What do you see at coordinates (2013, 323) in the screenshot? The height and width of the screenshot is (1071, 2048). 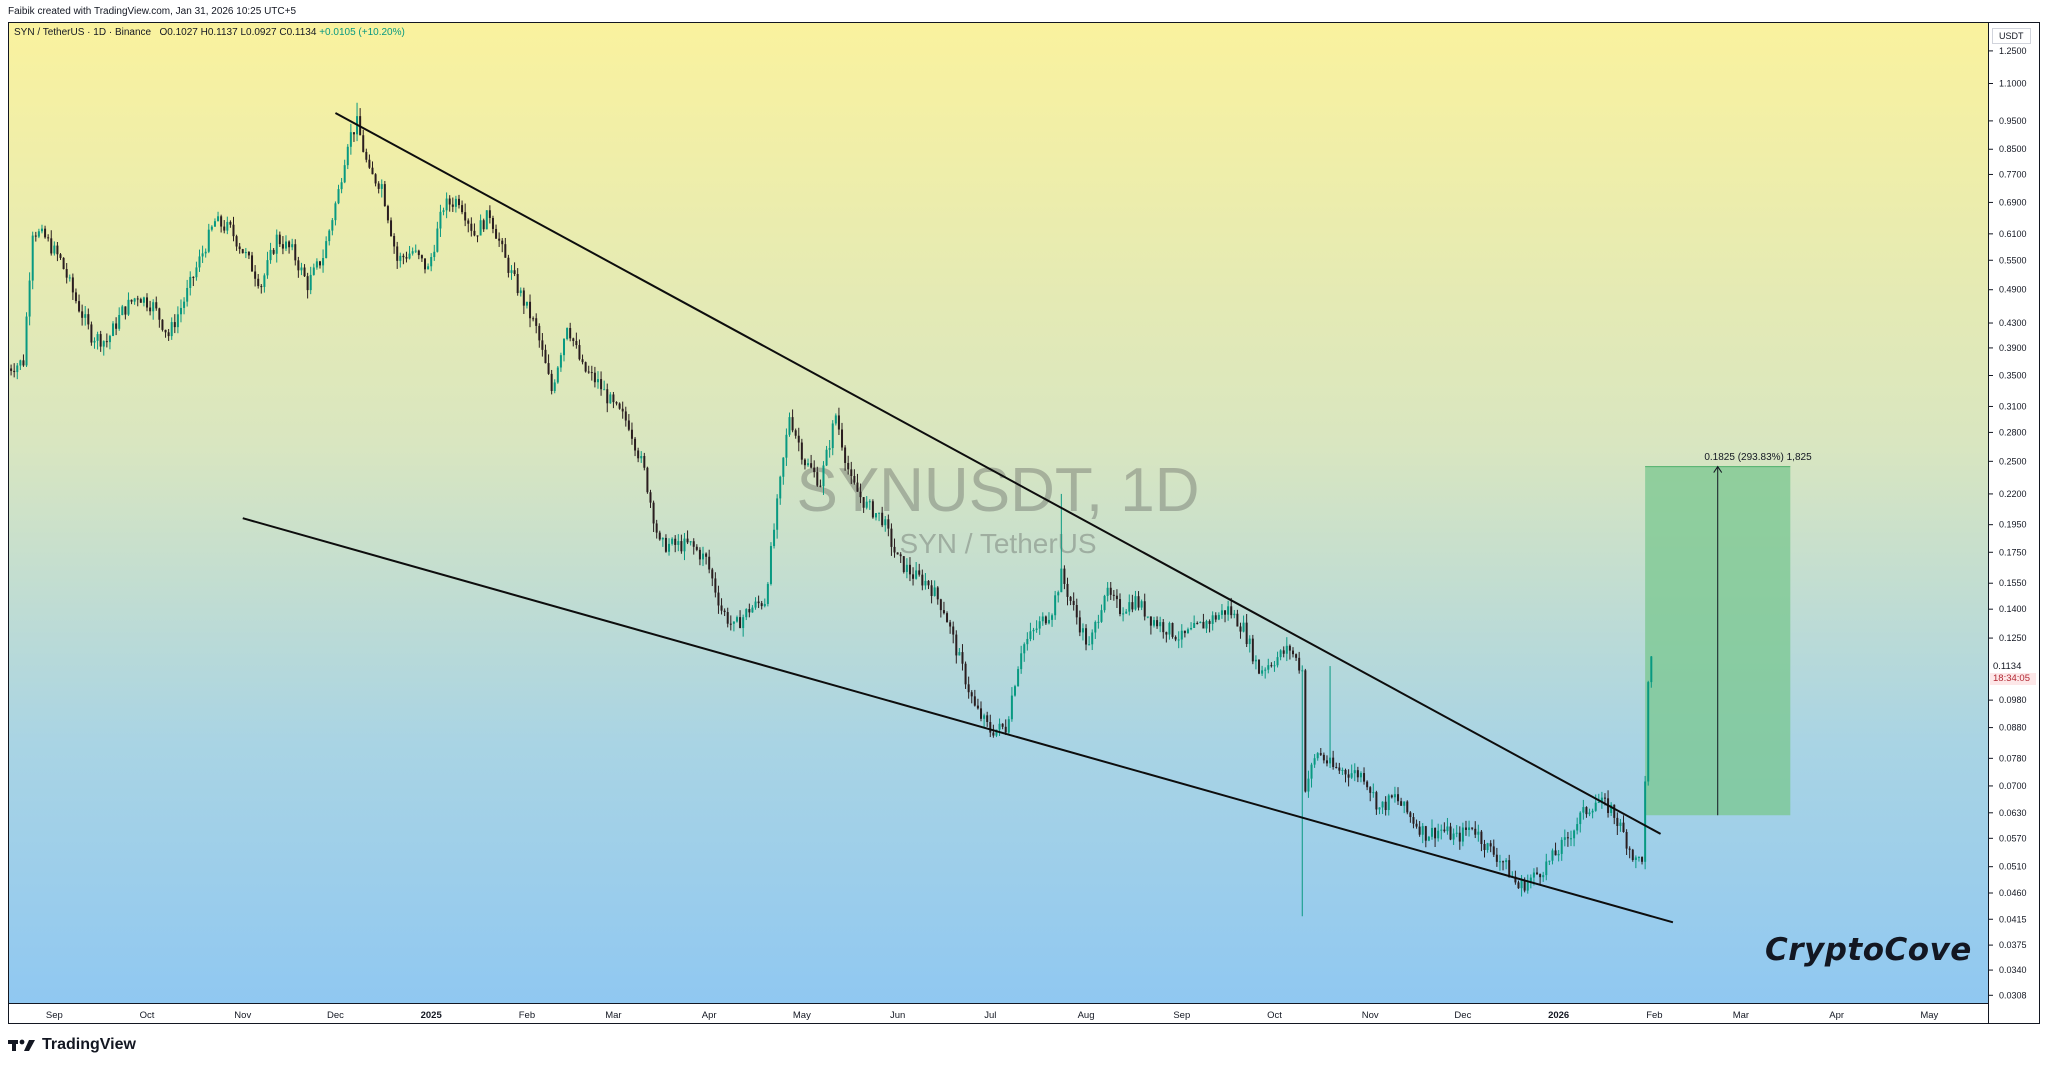 I see `price-tick-label: 0.4300` at bounding box center [2013, 323].